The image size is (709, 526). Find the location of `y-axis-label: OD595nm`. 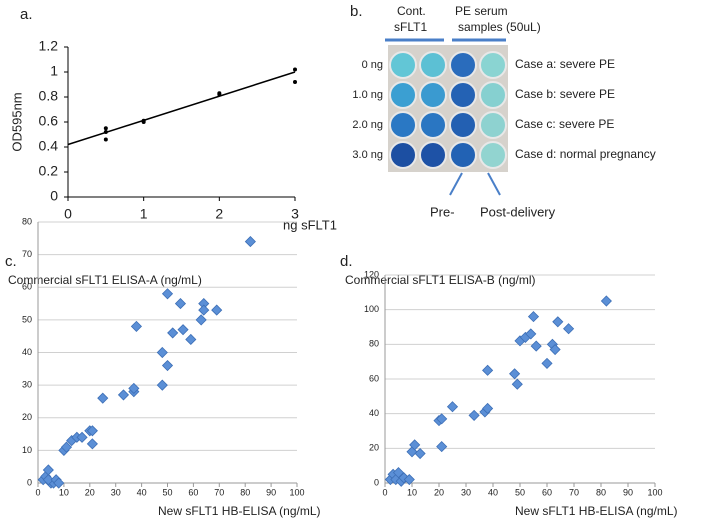

y-axis-label: OD595nm is located at coordinates (16, 121).